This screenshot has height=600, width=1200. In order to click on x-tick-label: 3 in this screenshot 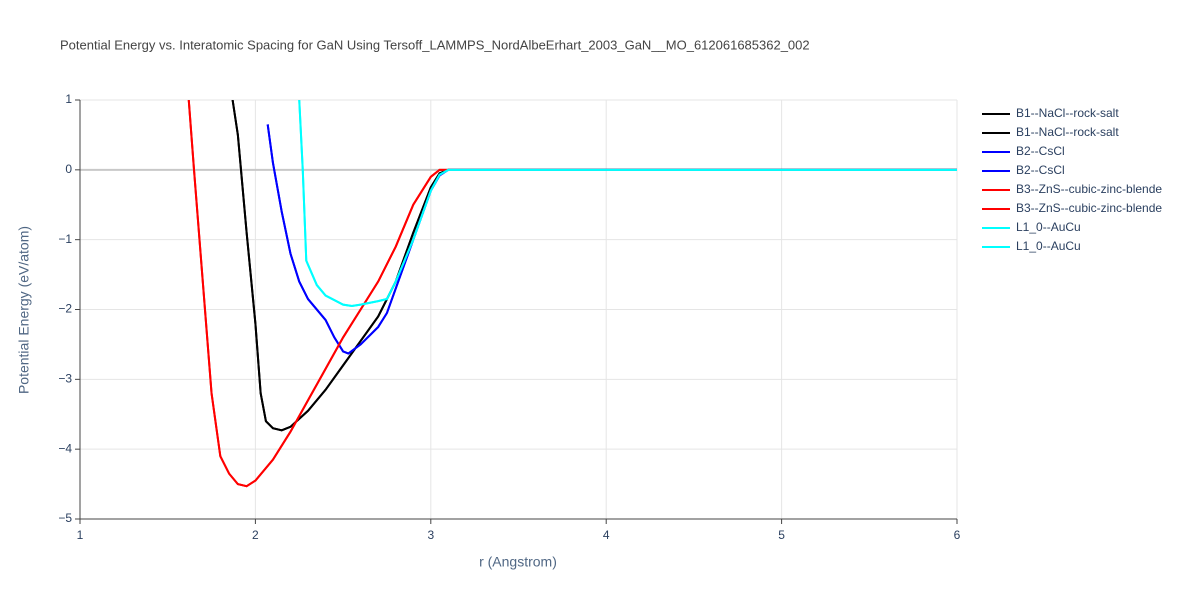, I will do `click(430, 535)`.